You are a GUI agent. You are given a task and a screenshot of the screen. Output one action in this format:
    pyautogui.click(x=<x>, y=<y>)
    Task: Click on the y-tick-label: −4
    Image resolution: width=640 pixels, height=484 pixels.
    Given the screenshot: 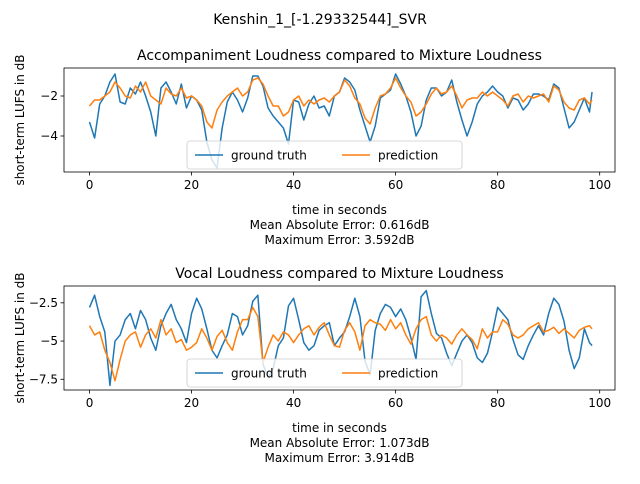 What is the action you would take?
    pyautogui.click(x=49, y=136)
    